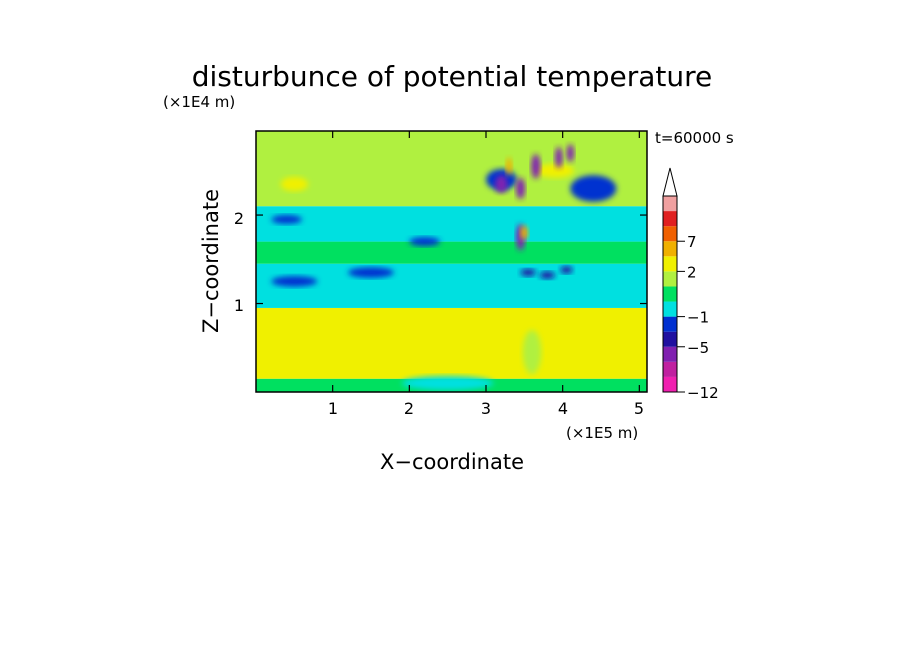  I want to click on colorbar-tick-label: −5, so click(698, 348).